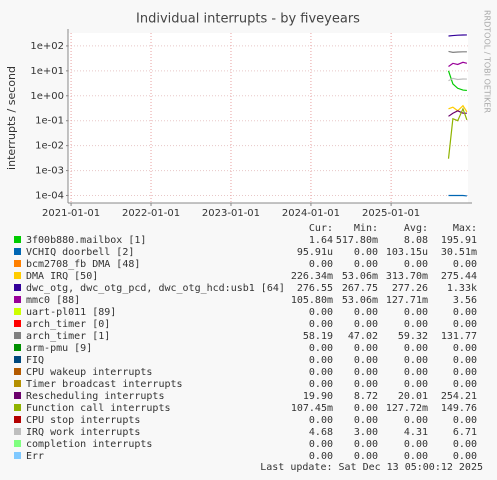  What do you see at coordinates (248, 19) in the screenshot?
I see `chart-title: Individual interrupts - by fiveyears` at bounding box center [248, 19].